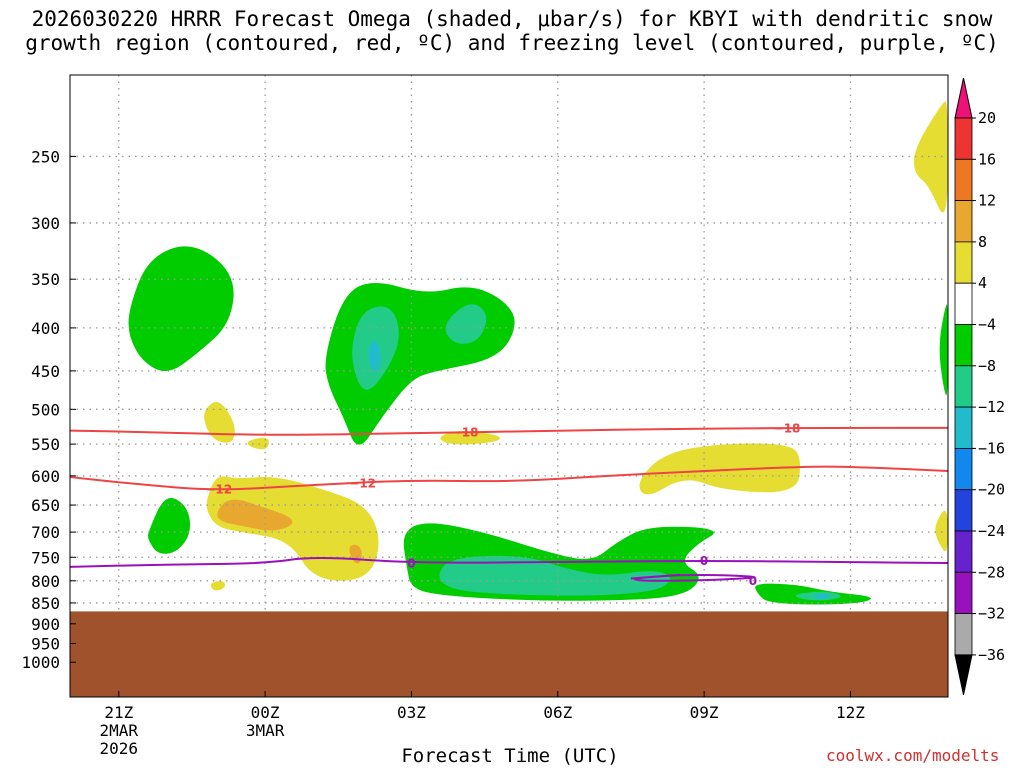  What do you see at coordinates (987, 118) in the screenshot?
I see `colorbar-label: 20` at bounding box center [987, 118].